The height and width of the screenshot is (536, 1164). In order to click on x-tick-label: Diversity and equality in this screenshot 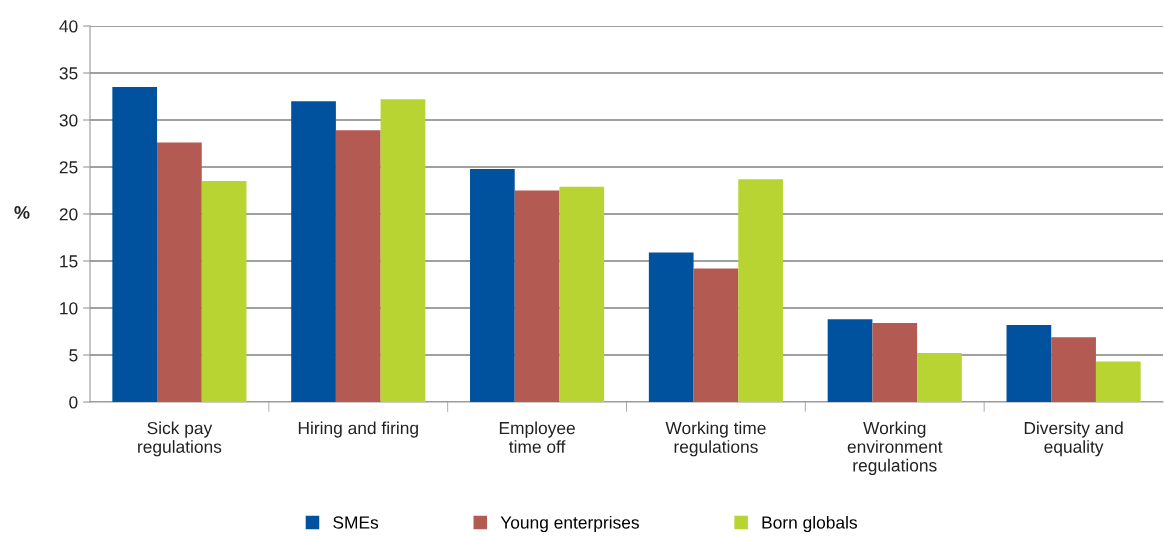, I will do `click(1073, 439)`.